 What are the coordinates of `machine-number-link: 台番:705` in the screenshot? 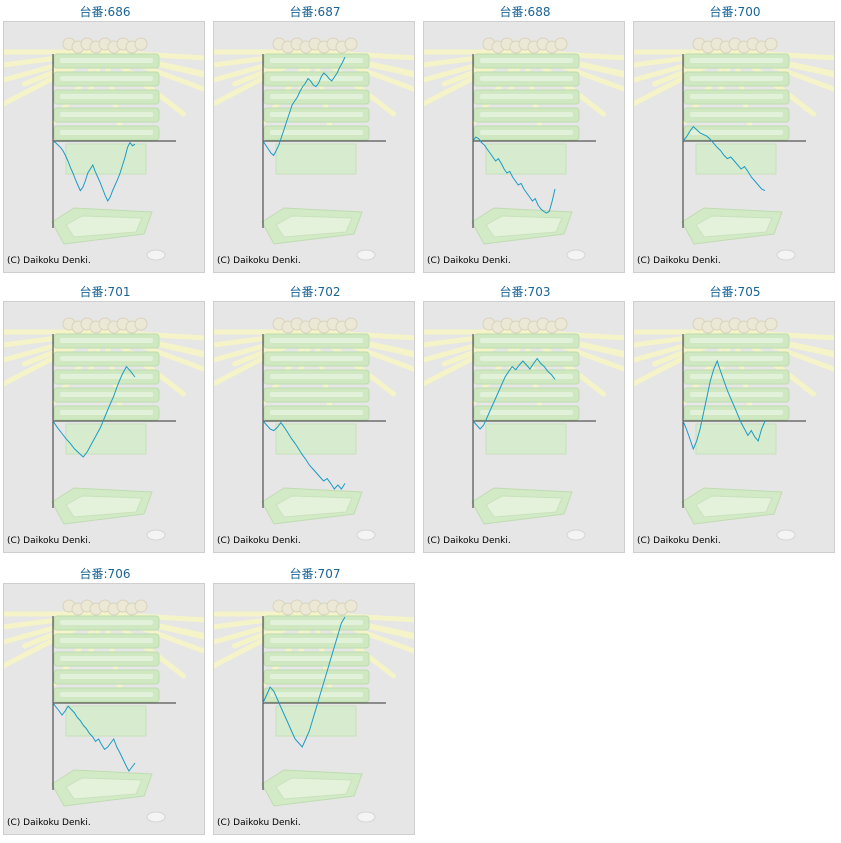 It's located at (735, 292).